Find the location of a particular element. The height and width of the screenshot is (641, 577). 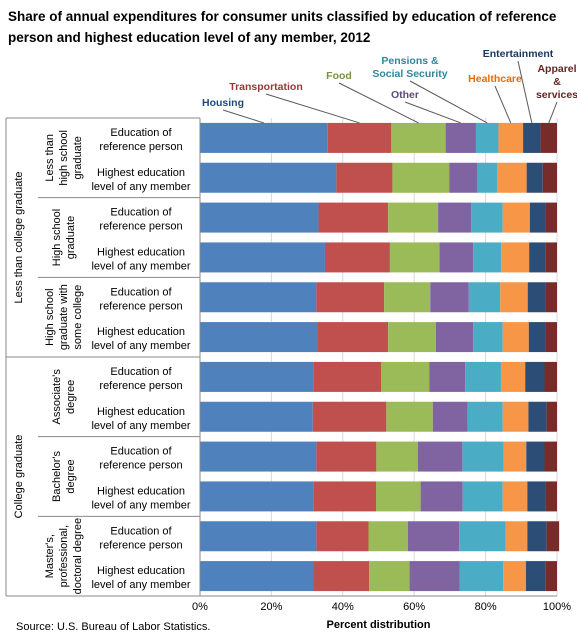

x-tick-label: 60% is located at coordinates (414, 607).